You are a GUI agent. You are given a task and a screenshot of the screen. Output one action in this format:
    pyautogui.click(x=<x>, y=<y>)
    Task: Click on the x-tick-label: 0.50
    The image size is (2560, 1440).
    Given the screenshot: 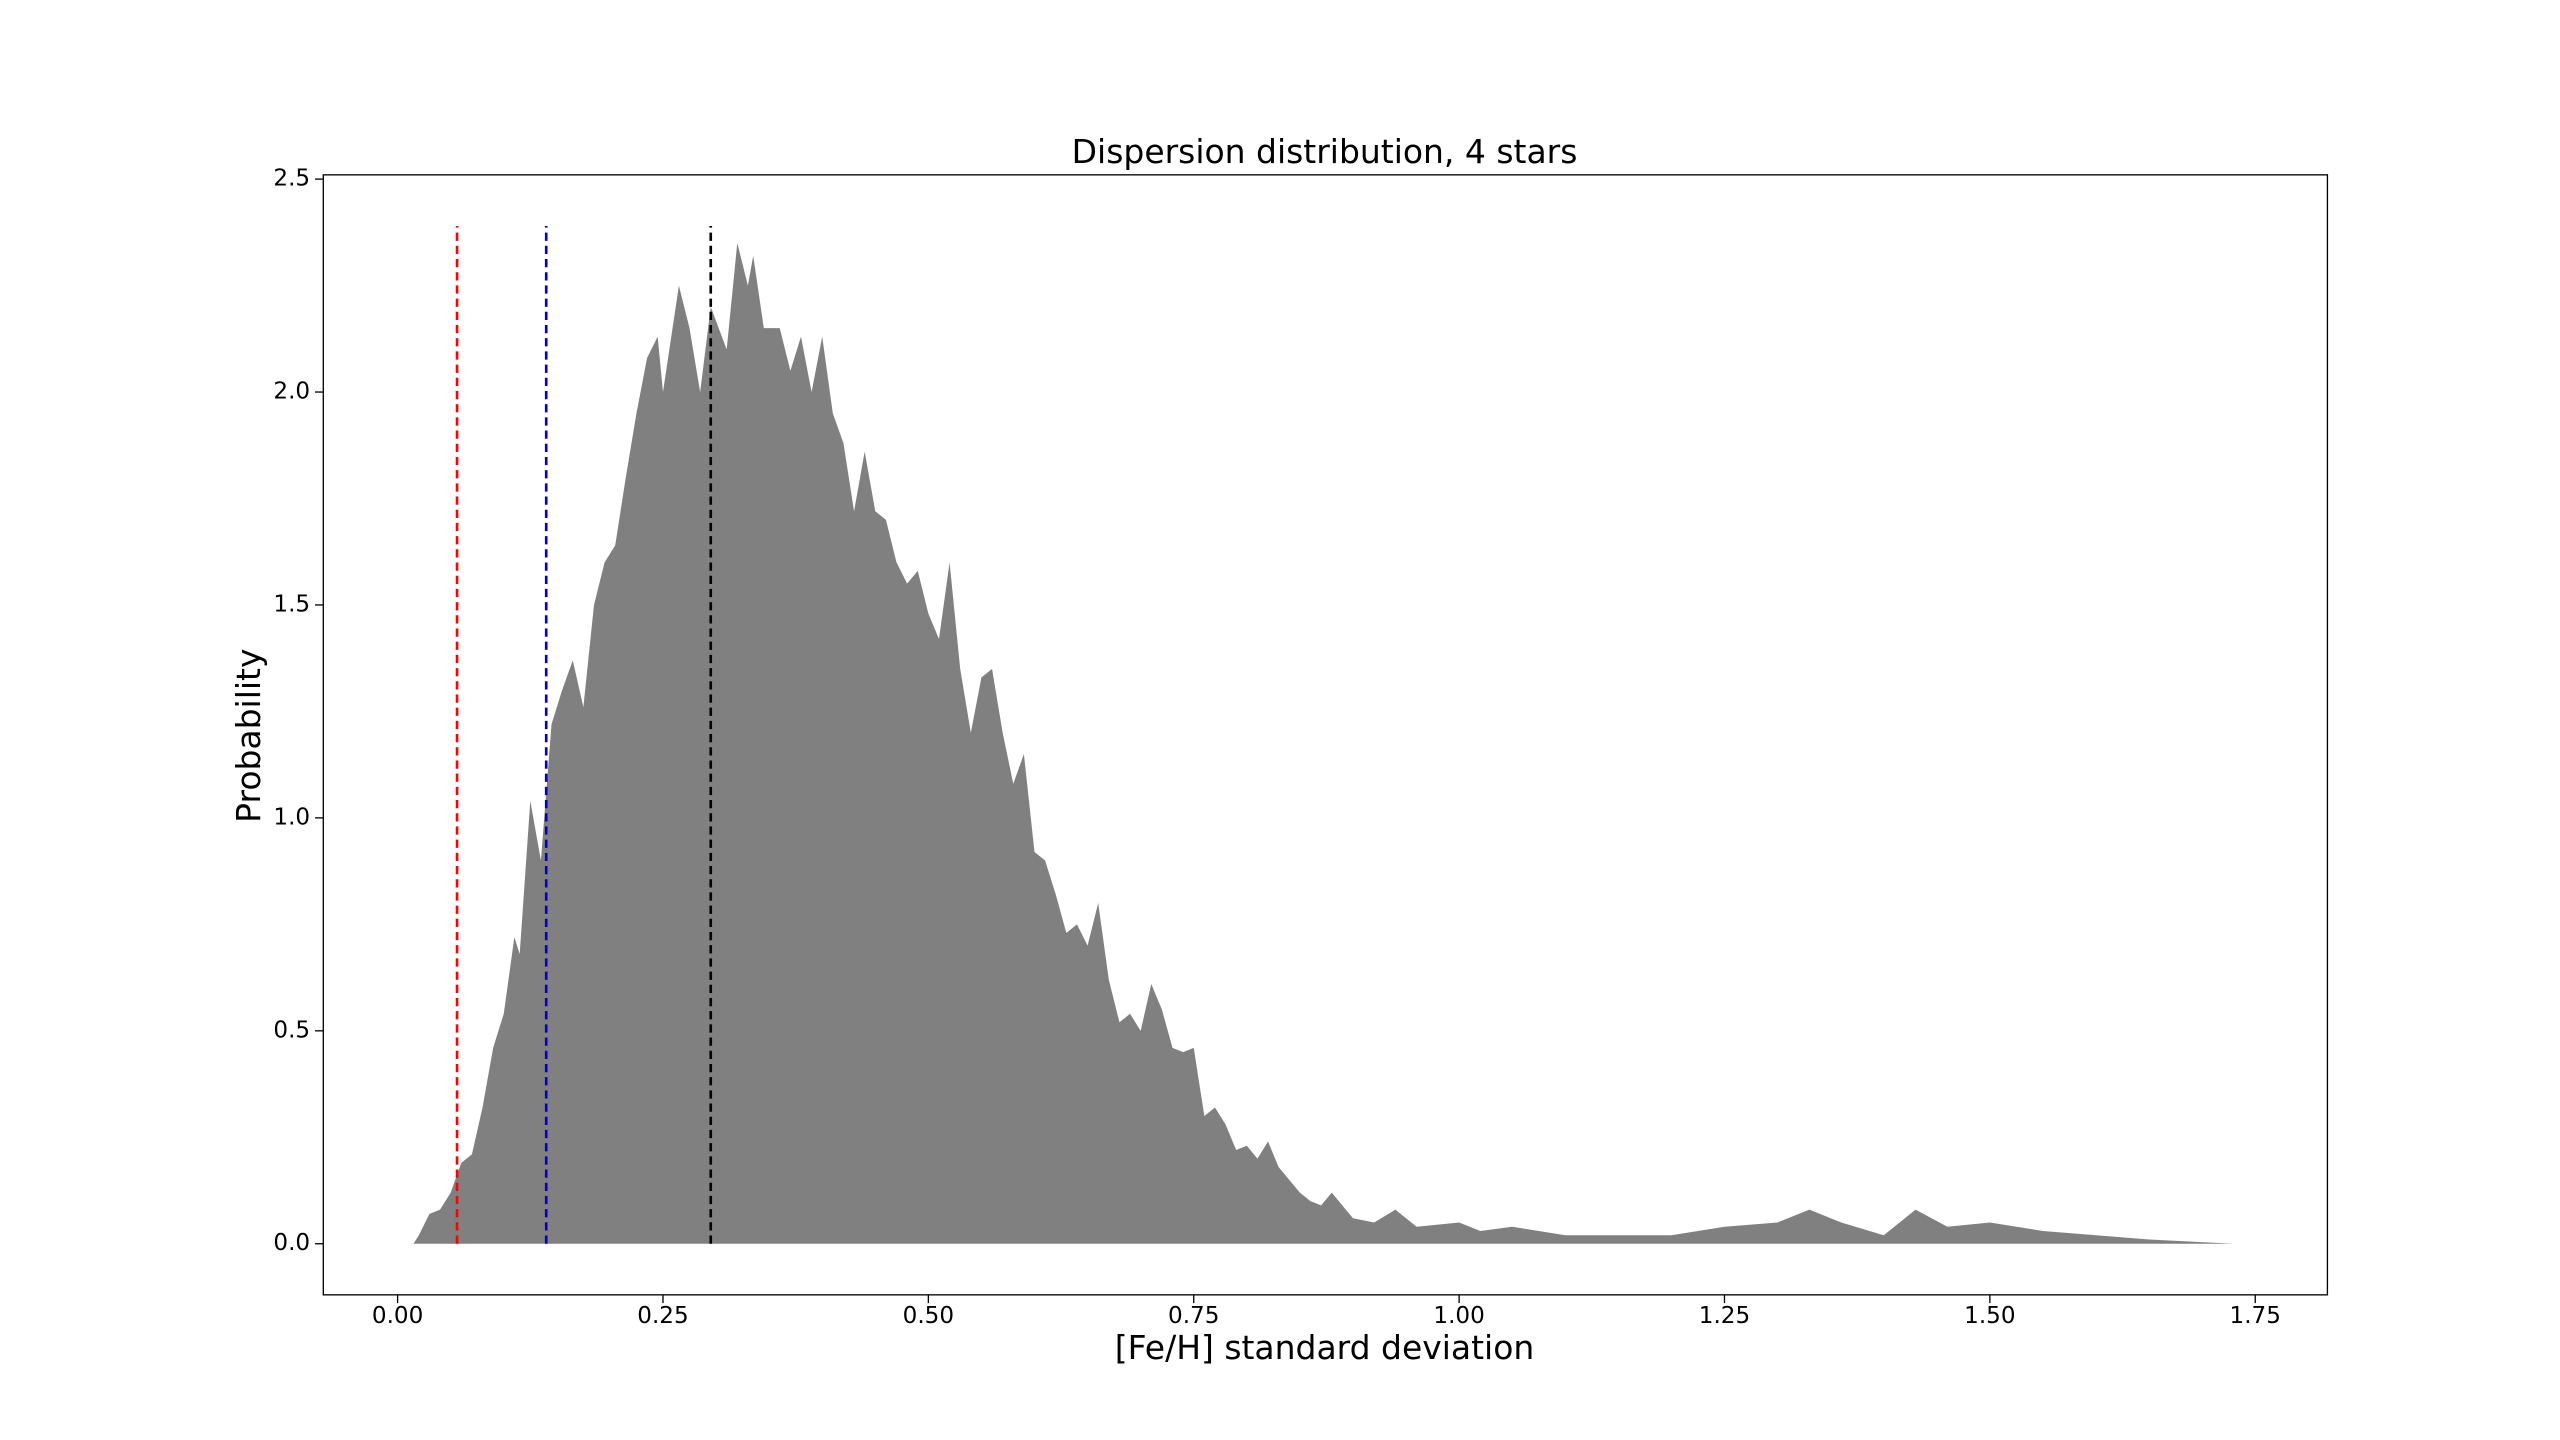 What is the action you would take?
    pyautogui.click(x=928, y=1316)
    